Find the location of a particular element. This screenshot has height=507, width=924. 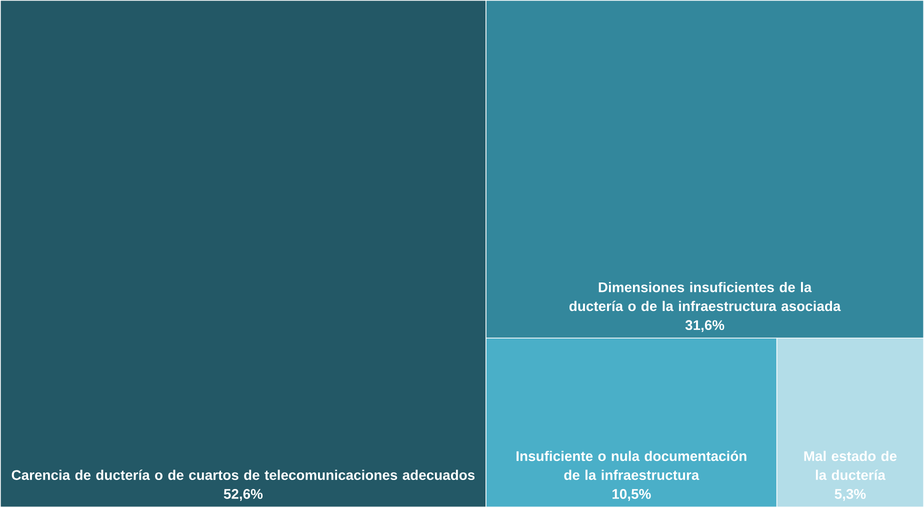

category-label: Mal estado de la ductería is located at coordinates (850, 465).